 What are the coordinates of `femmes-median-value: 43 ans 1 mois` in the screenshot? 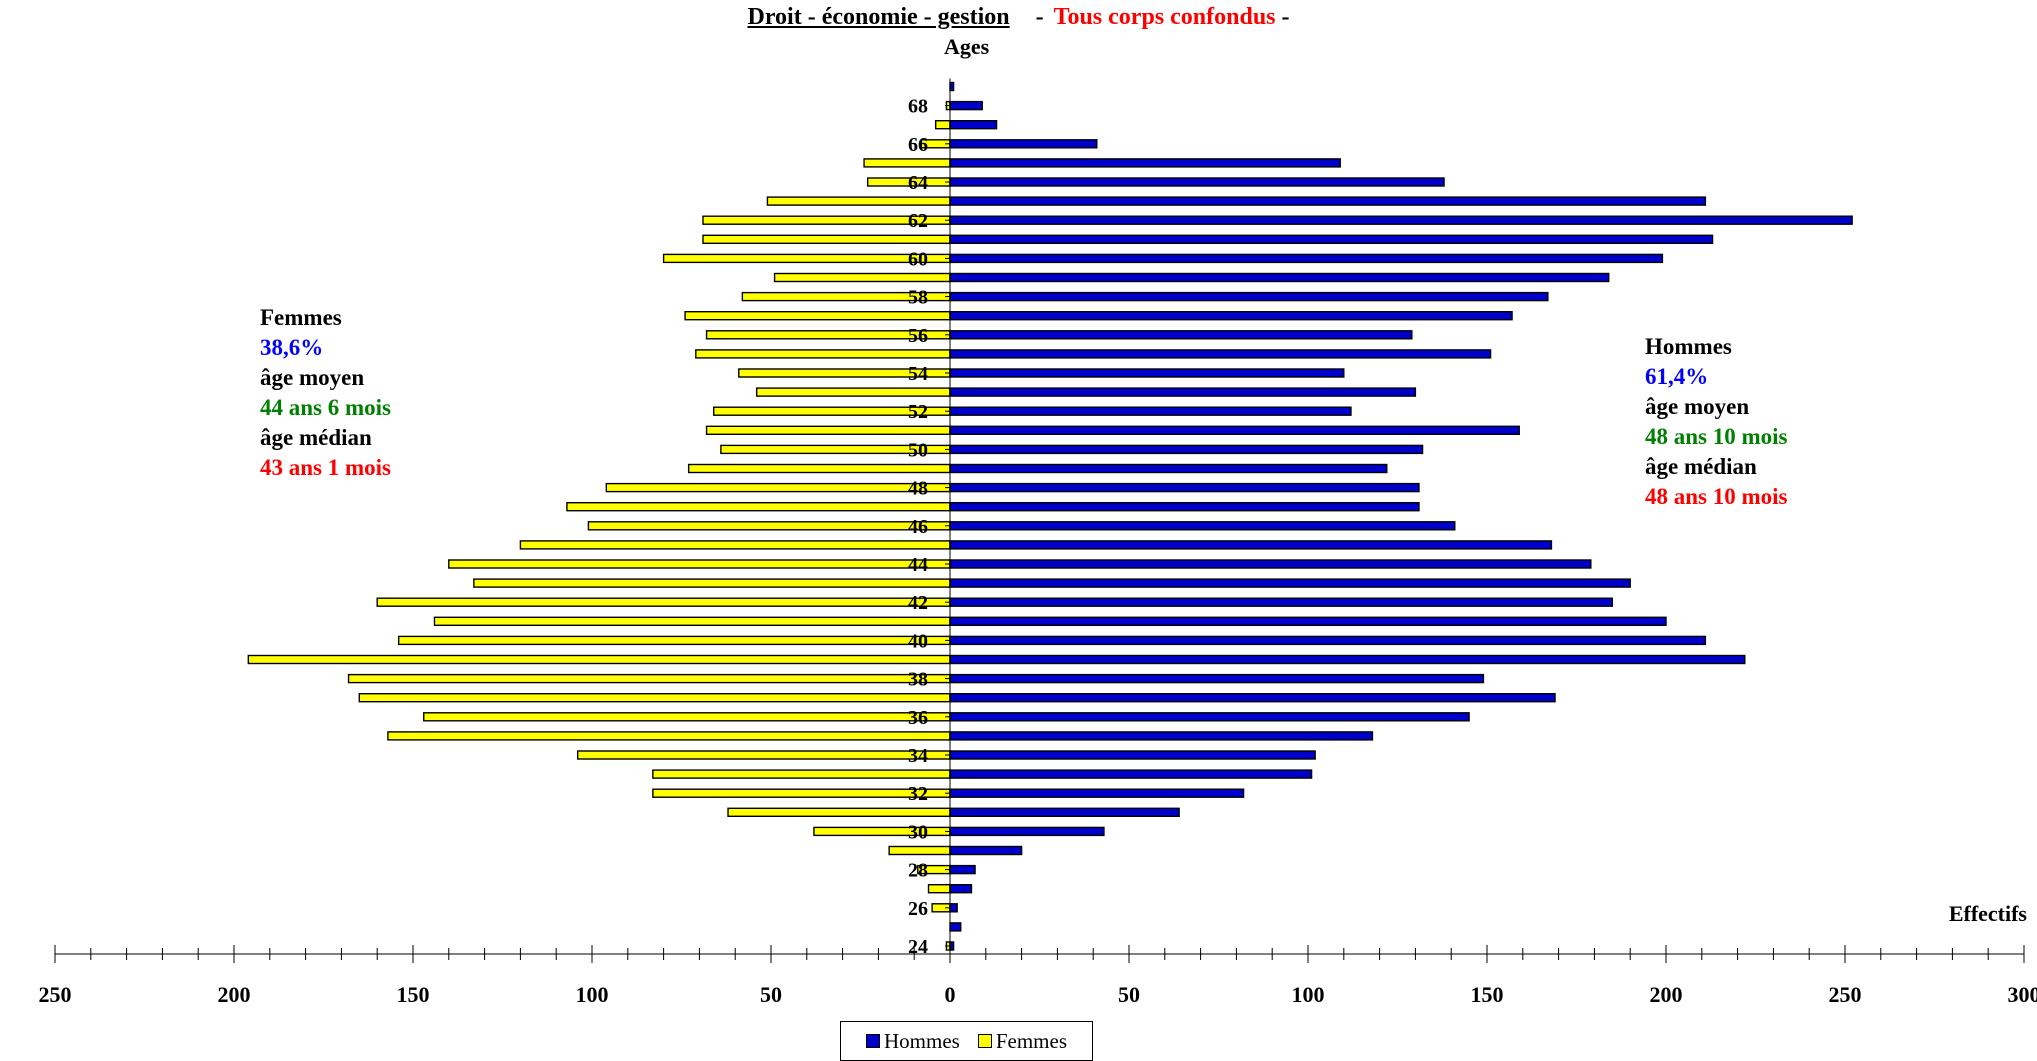 It's located at (325, 468).